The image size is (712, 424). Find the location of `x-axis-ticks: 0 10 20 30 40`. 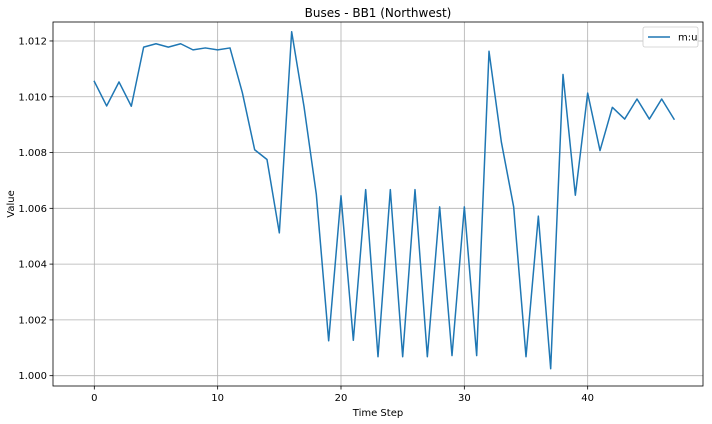

x-axis-ticks: 0 10 20 30 40 is located at coordinates (342, 395).